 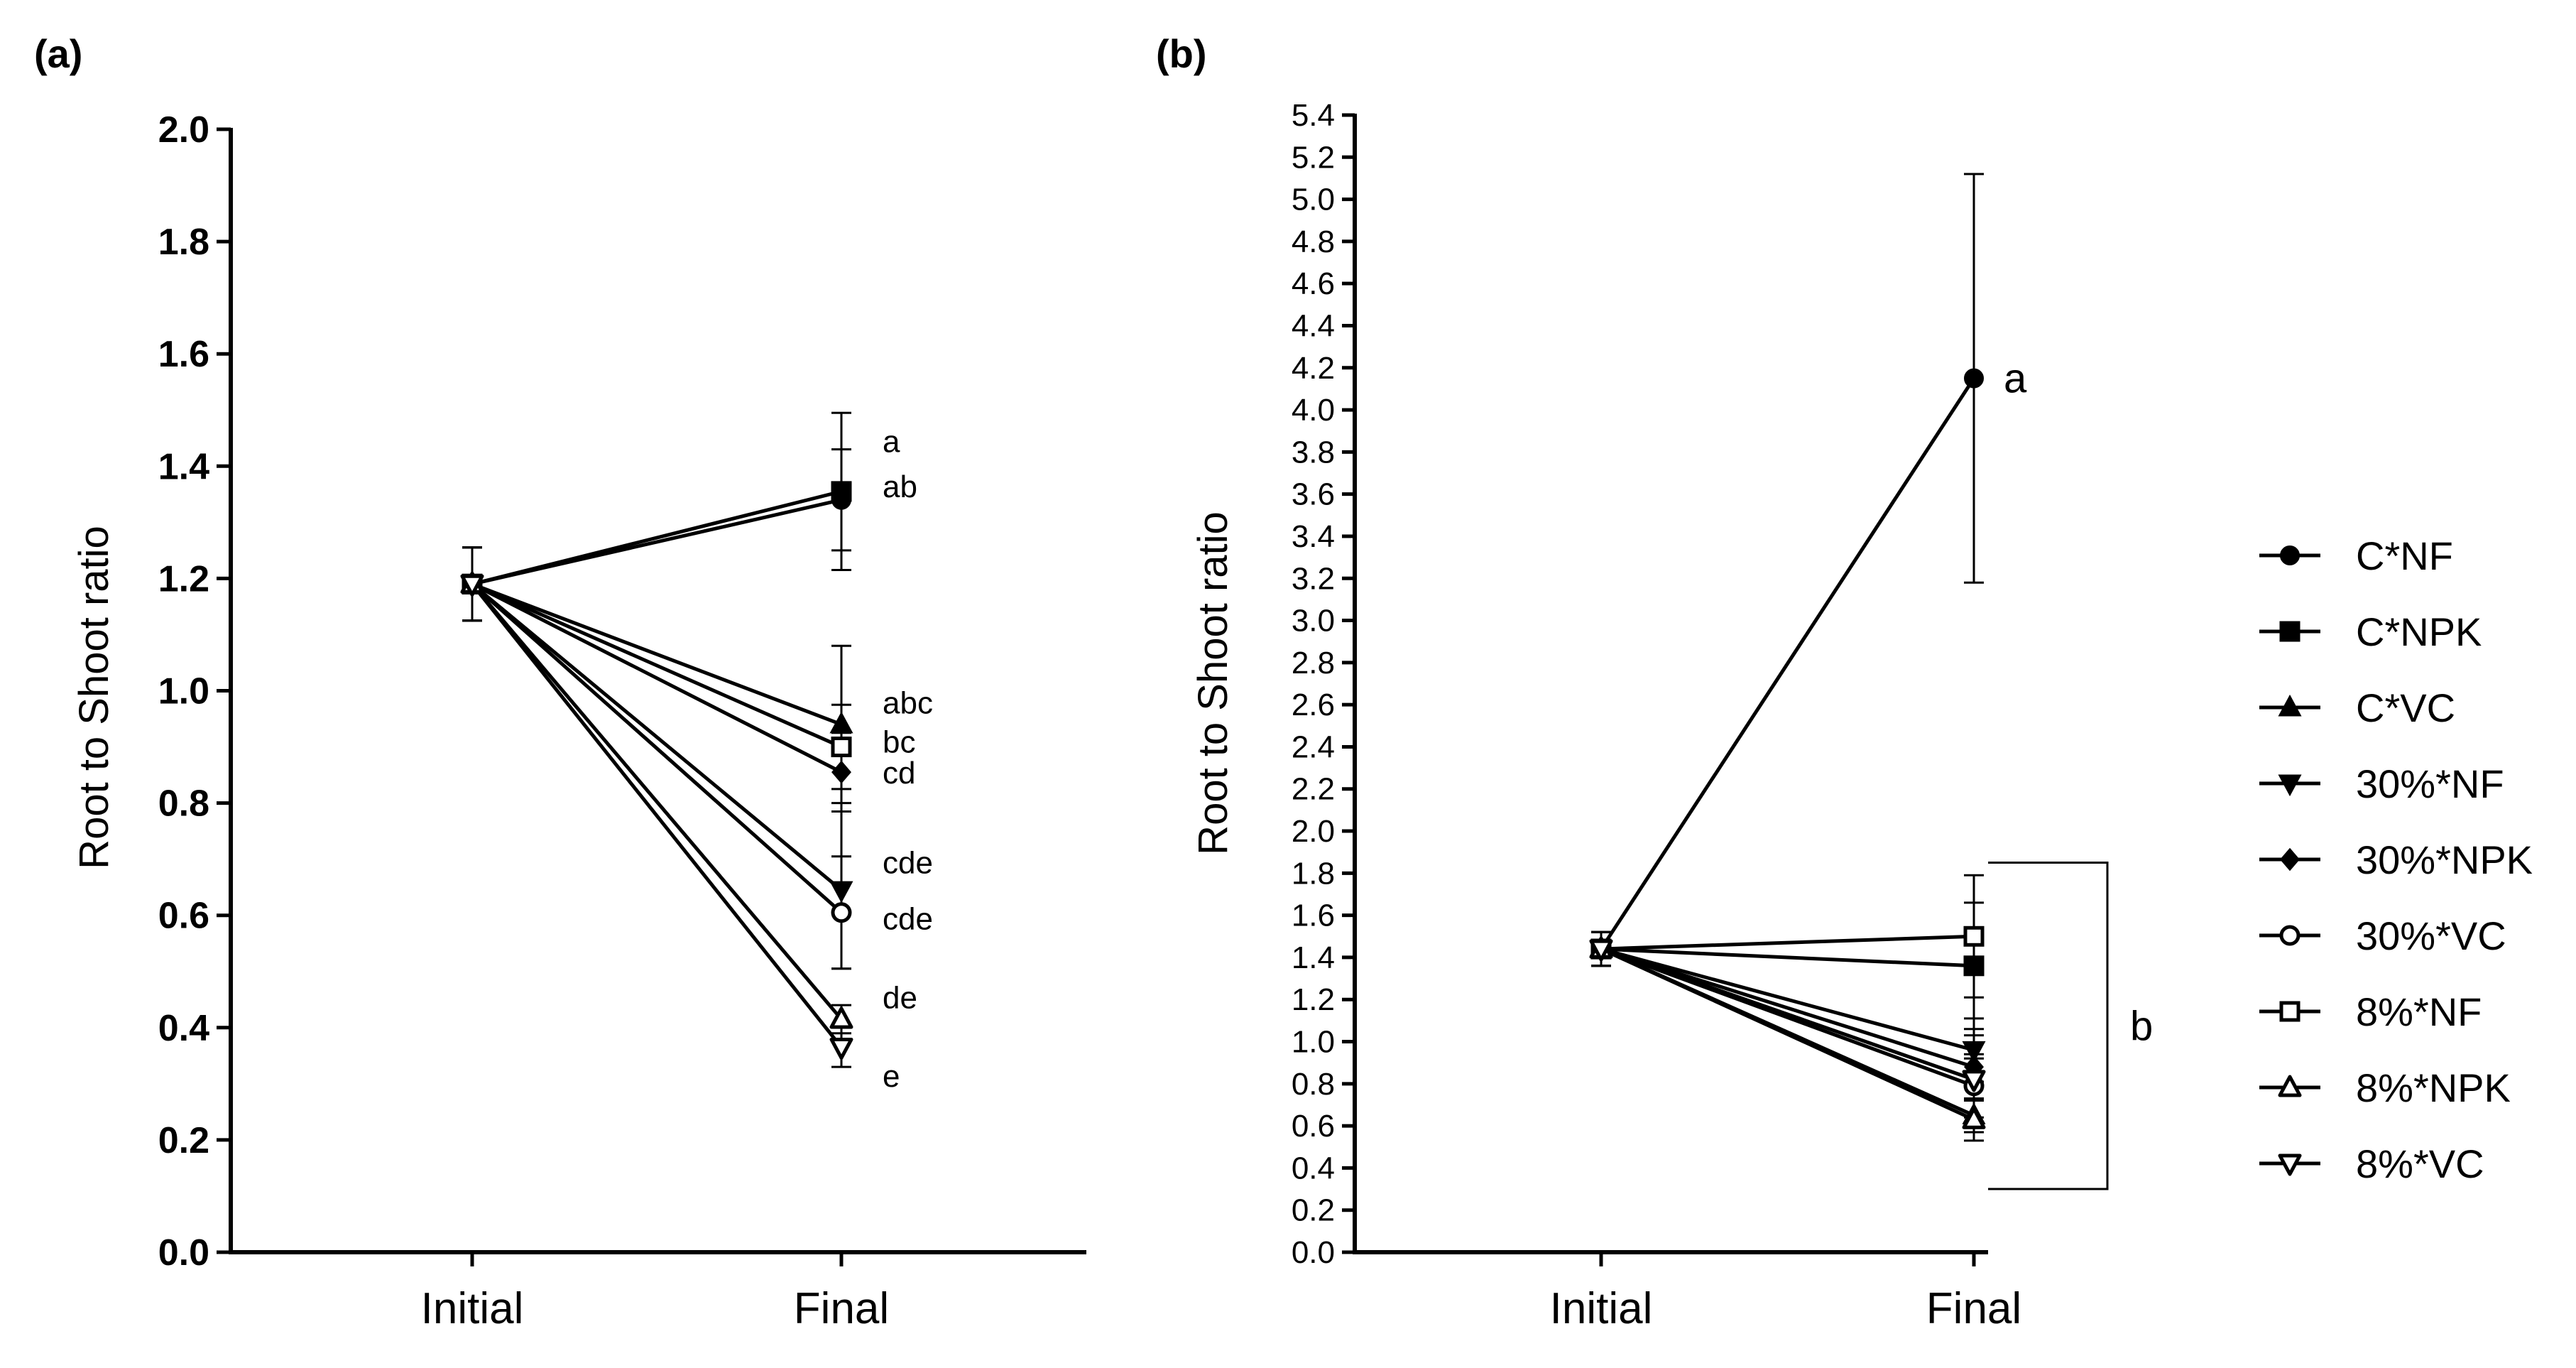 What do you see at coordinates (1787, 957) in the screenshot?
I see `series-line-c-npk` at bounding box center [1787, 957].